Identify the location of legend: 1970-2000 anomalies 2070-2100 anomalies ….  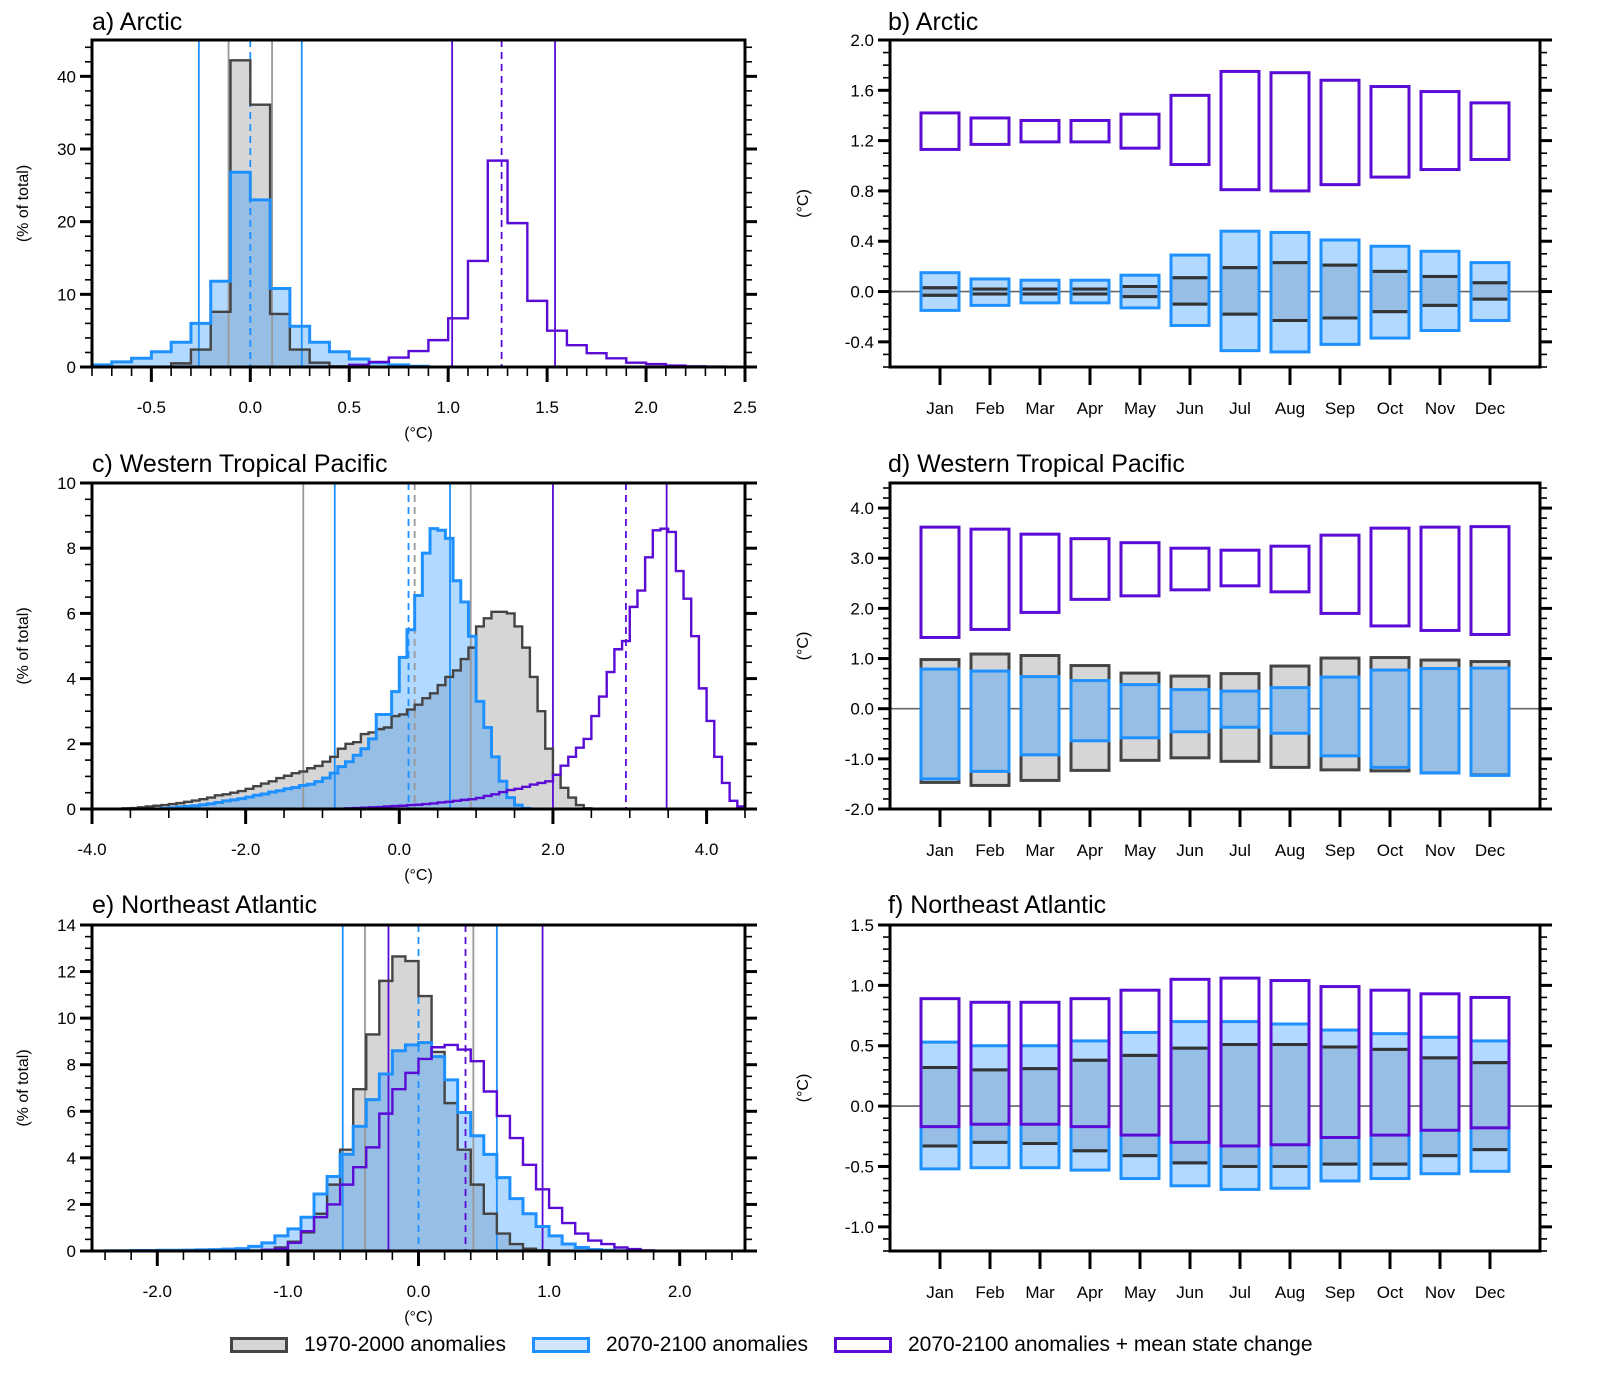
(784, 1345).